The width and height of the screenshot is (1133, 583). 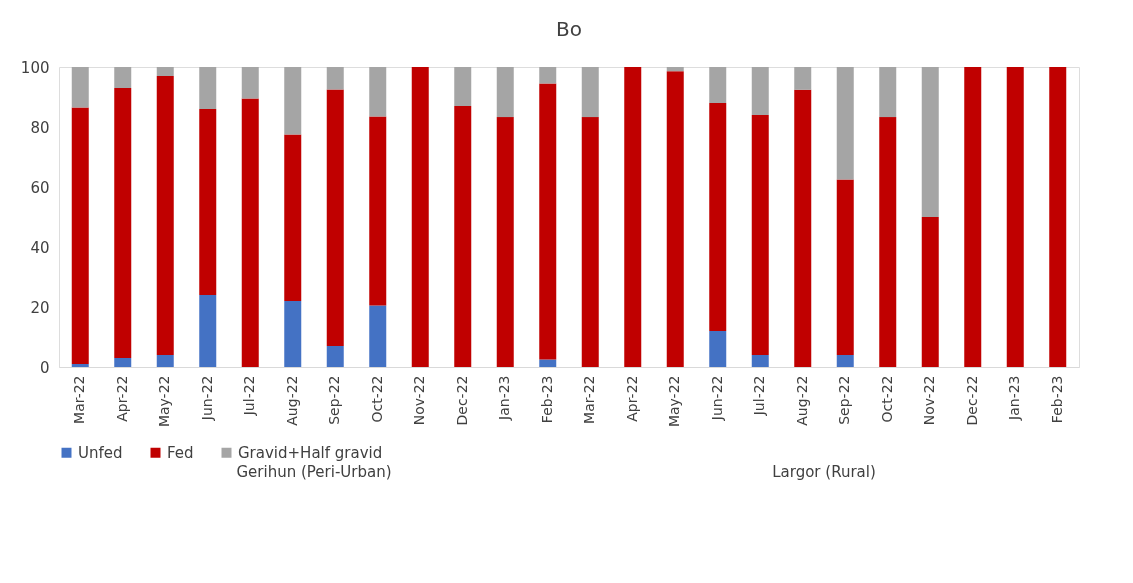 I want to click on y-tick-label: 100, so click(x=35, y=67).